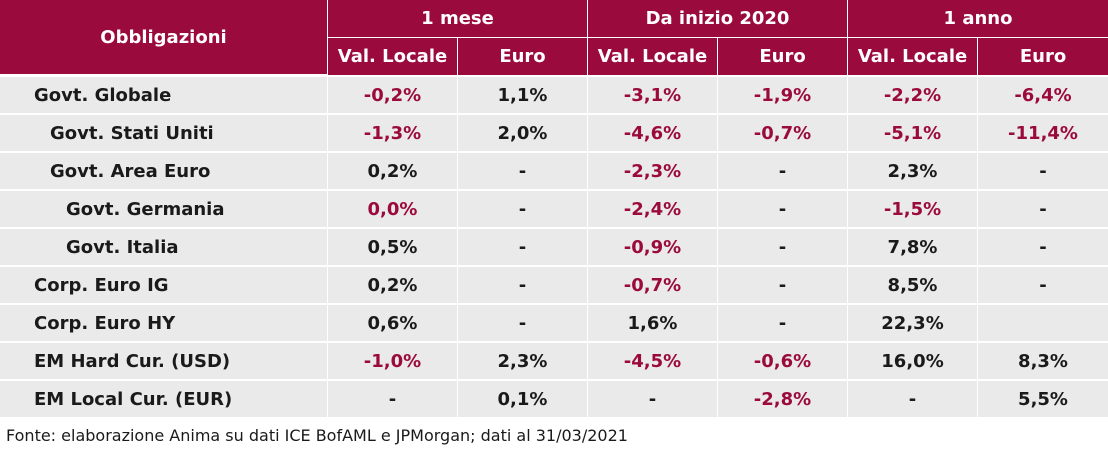 This screenshot has width=1108, height=457. Describe the element at coordinates (652, 322) in the screenshot. I see `table-cell: 1,6%` at that location.